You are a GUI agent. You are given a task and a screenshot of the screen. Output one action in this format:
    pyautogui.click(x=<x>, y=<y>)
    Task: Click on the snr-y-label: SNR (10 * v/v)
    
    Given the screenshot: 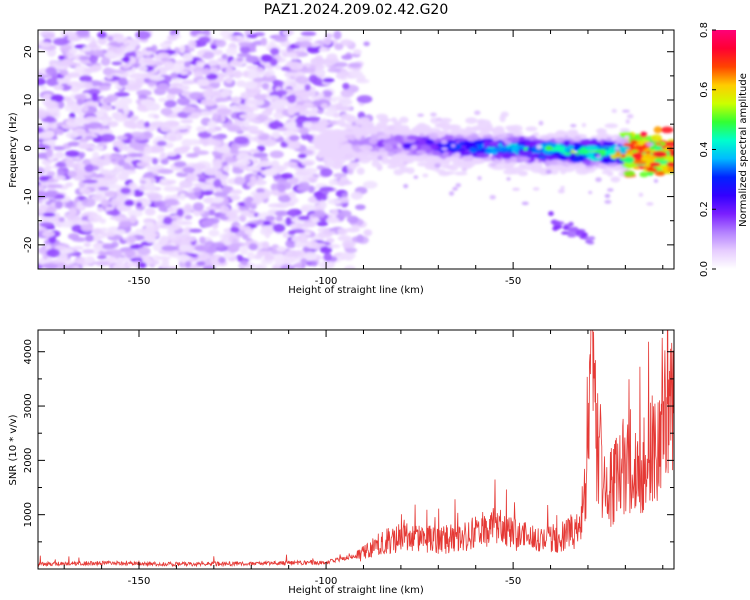 What is the action you would take?
    pyautogui.click(x=13, y=449)
    